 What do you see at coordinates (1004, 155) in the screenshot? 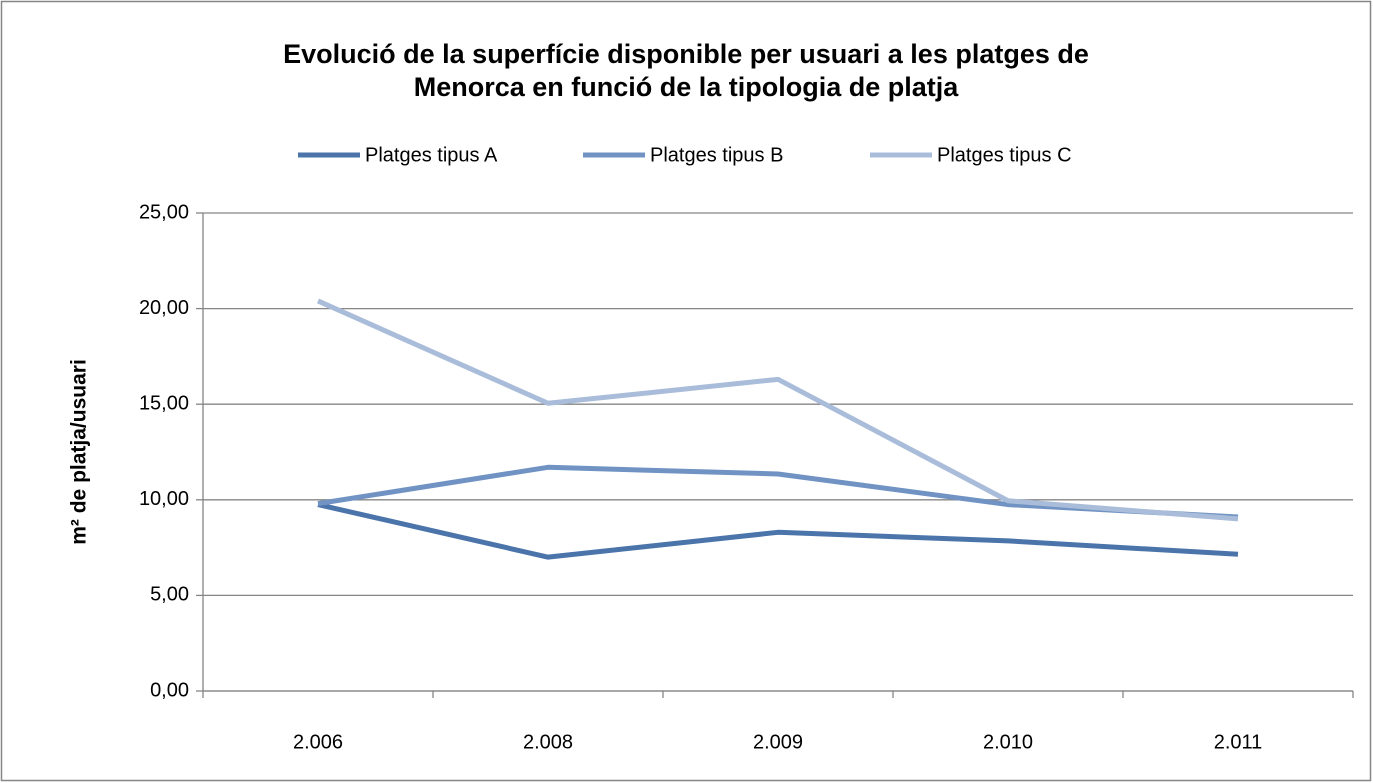
I see `legend-label: Platges tipus C` at bounding box center [1004, 155].